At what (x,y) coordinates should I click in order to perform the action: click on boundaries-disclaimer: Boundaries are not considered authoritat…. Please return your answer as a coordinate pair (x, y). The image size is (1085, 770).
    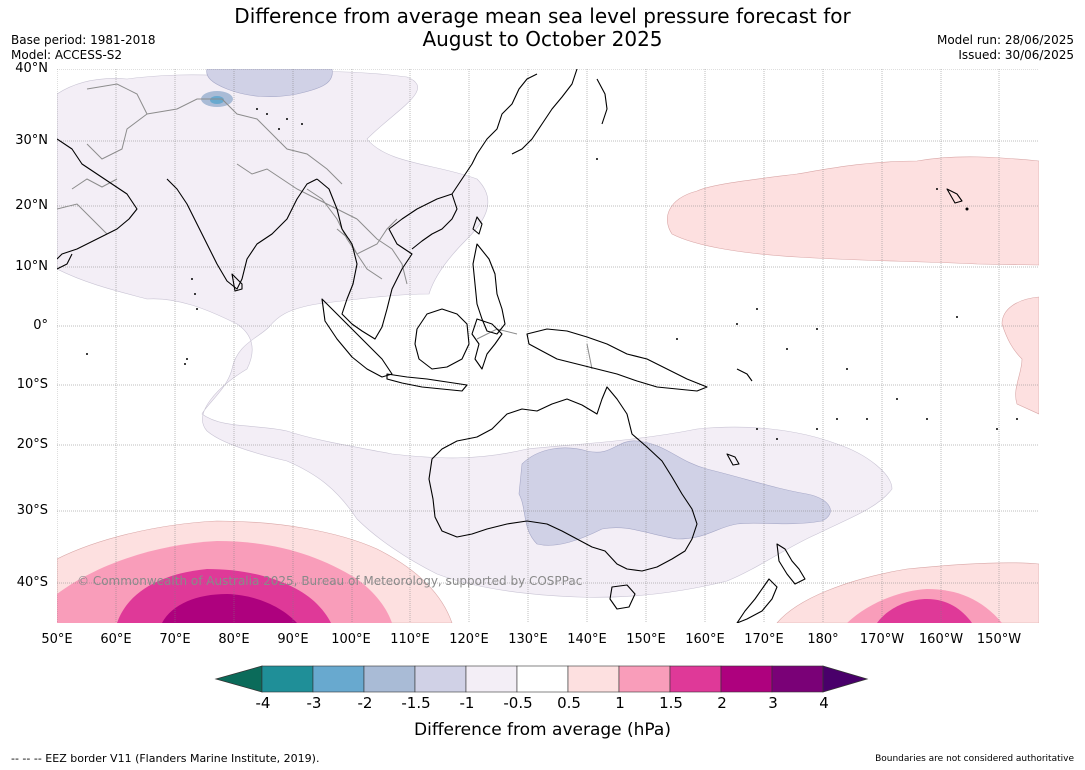
    Looking at the image, I should click on (974, 759).